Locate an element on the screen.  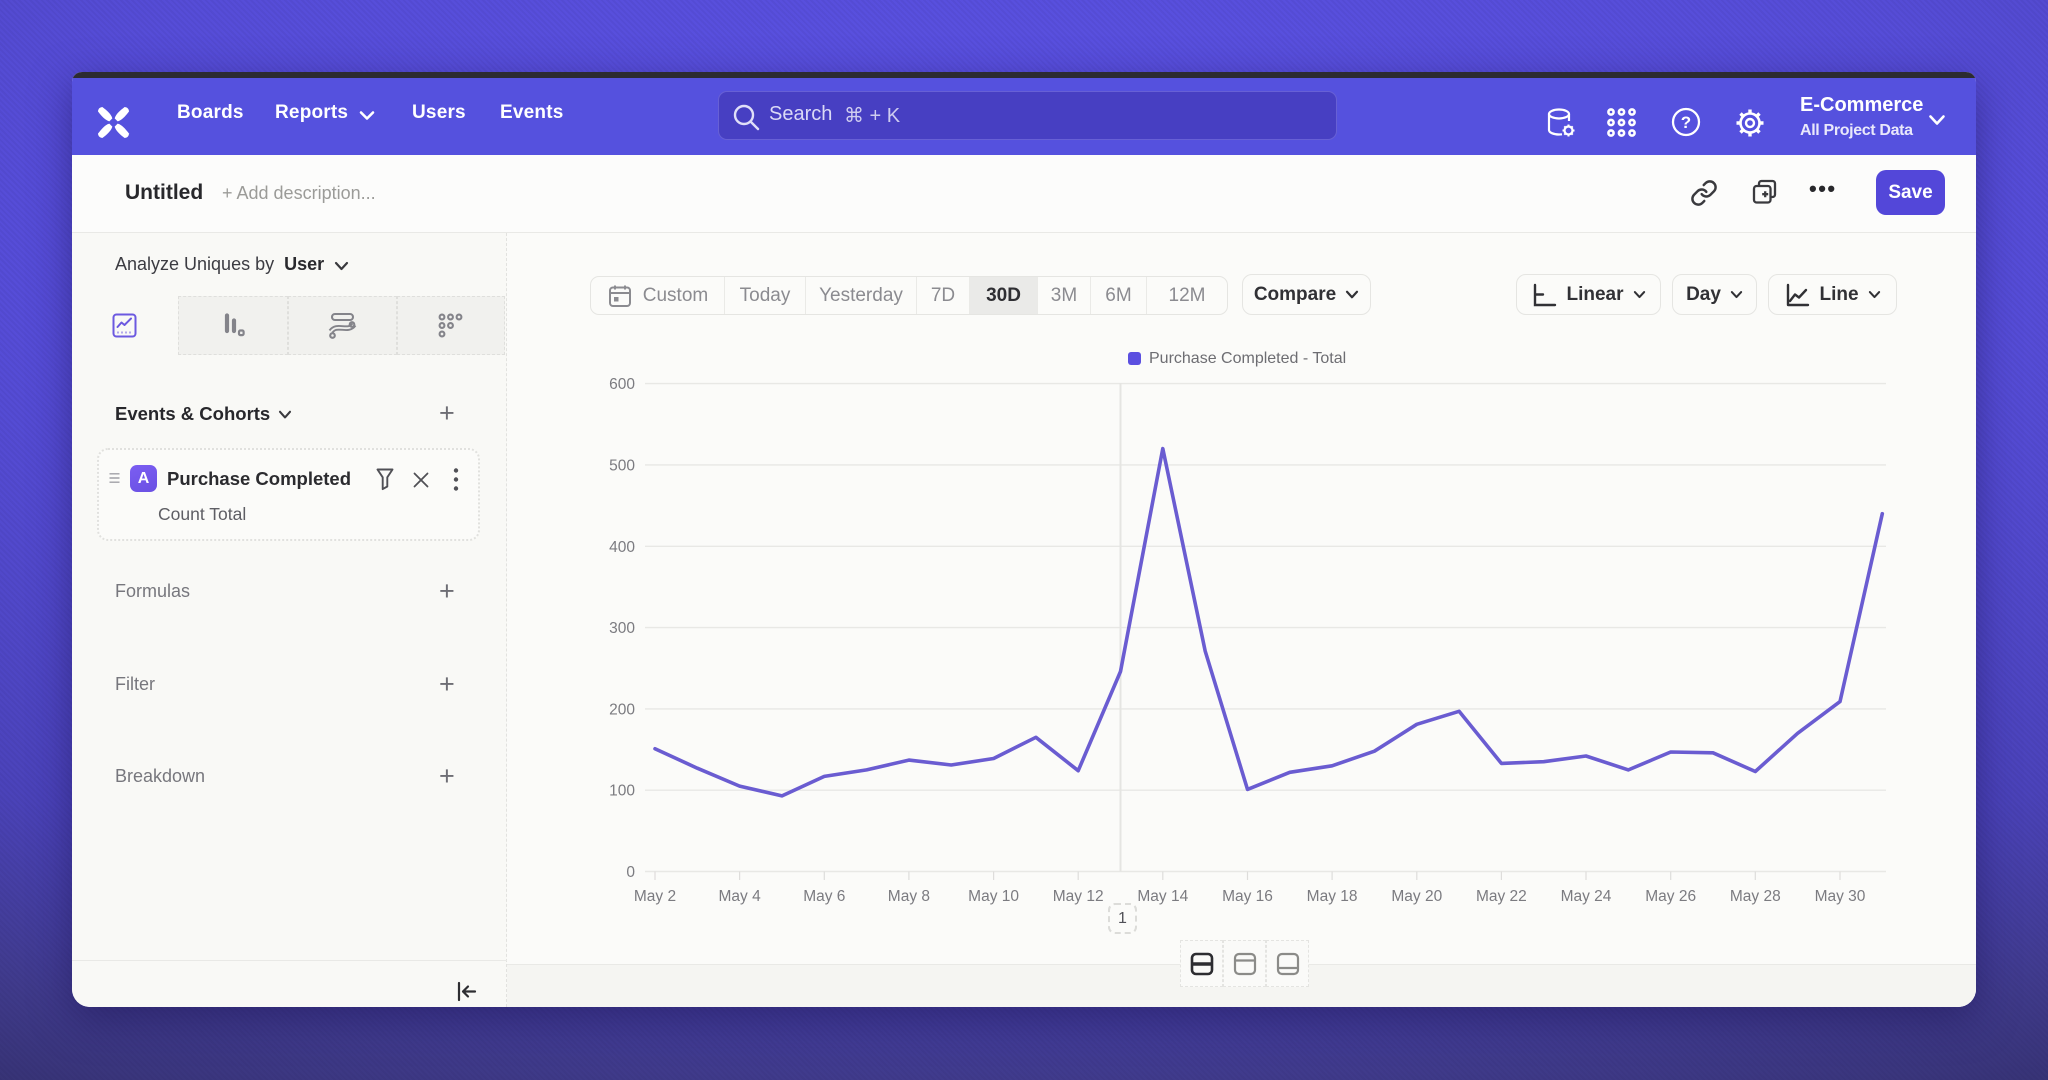
svg-text: May 8 is located at coordinates (909, 896).